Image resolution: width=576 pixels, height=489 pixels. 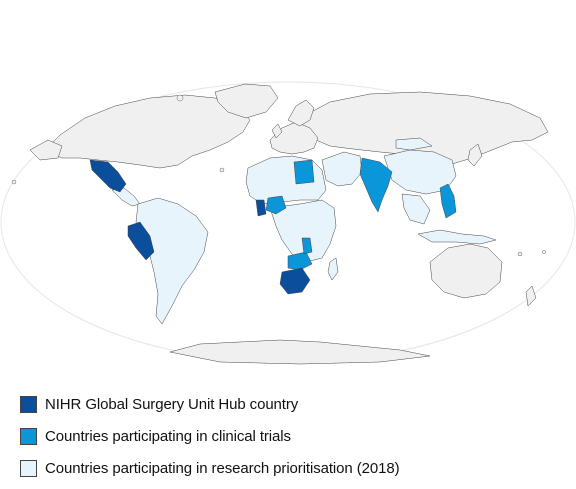 What do you see at coordinates (28, 468) in the screenshot?
I see `legend-swatch-prioritisation` at bounding box center [28, 468].